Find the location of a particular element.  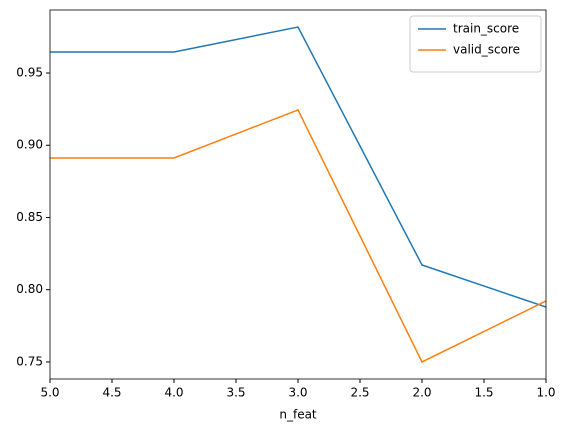

x-tick-label: 4.0 is located at coordinates (173, 393).